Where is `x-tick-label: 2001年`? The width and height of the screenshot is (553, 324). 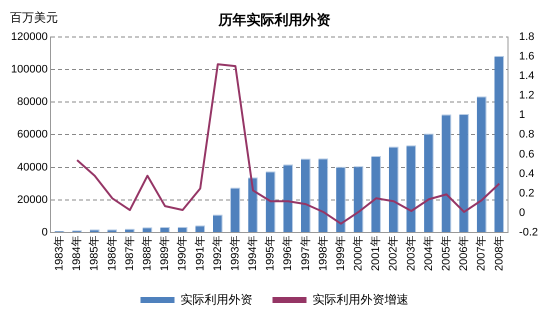 x-tick-label: 2001年 is located at coordinates (376, 254).